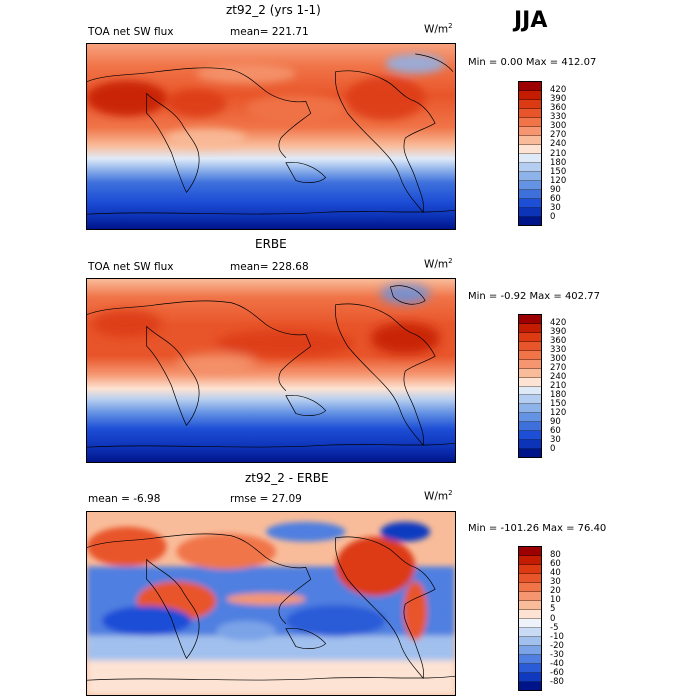 This screenshot has width=700, height=700. What do you see at coordinates (438, 496) in the screenshot?
I see `panel3-units-label: W/m2` at bounding box center [438, 496].